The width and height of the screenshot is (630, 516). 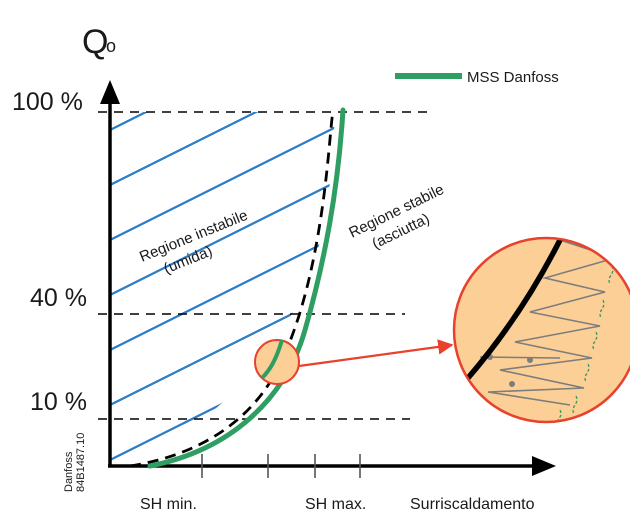 I want to click on zoom-detail, so click(x=541, y=330).